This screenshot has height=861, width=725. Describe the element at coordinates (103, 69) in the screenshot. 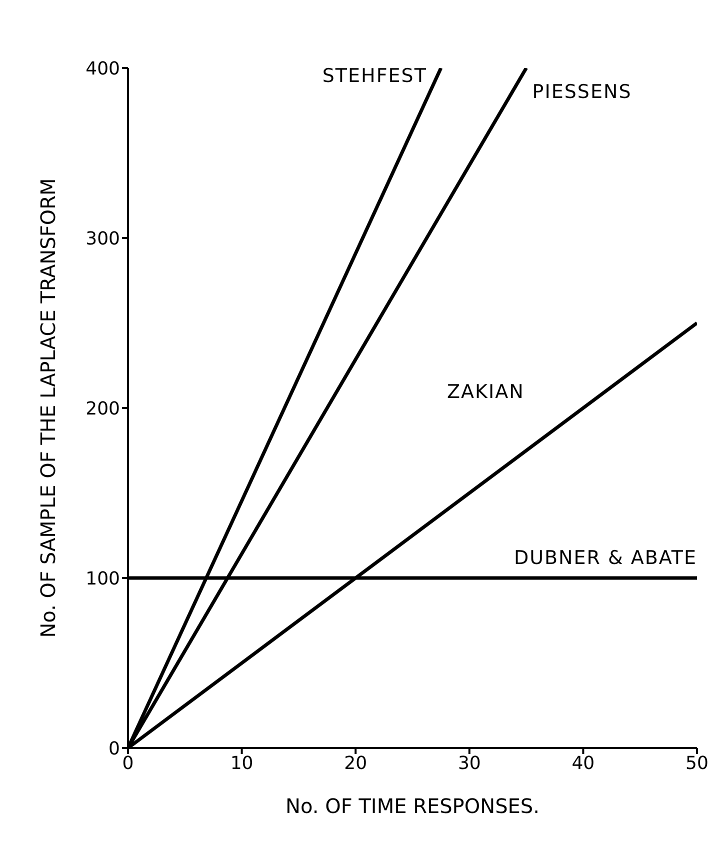

I see `y-tick-label: 400` at that location.